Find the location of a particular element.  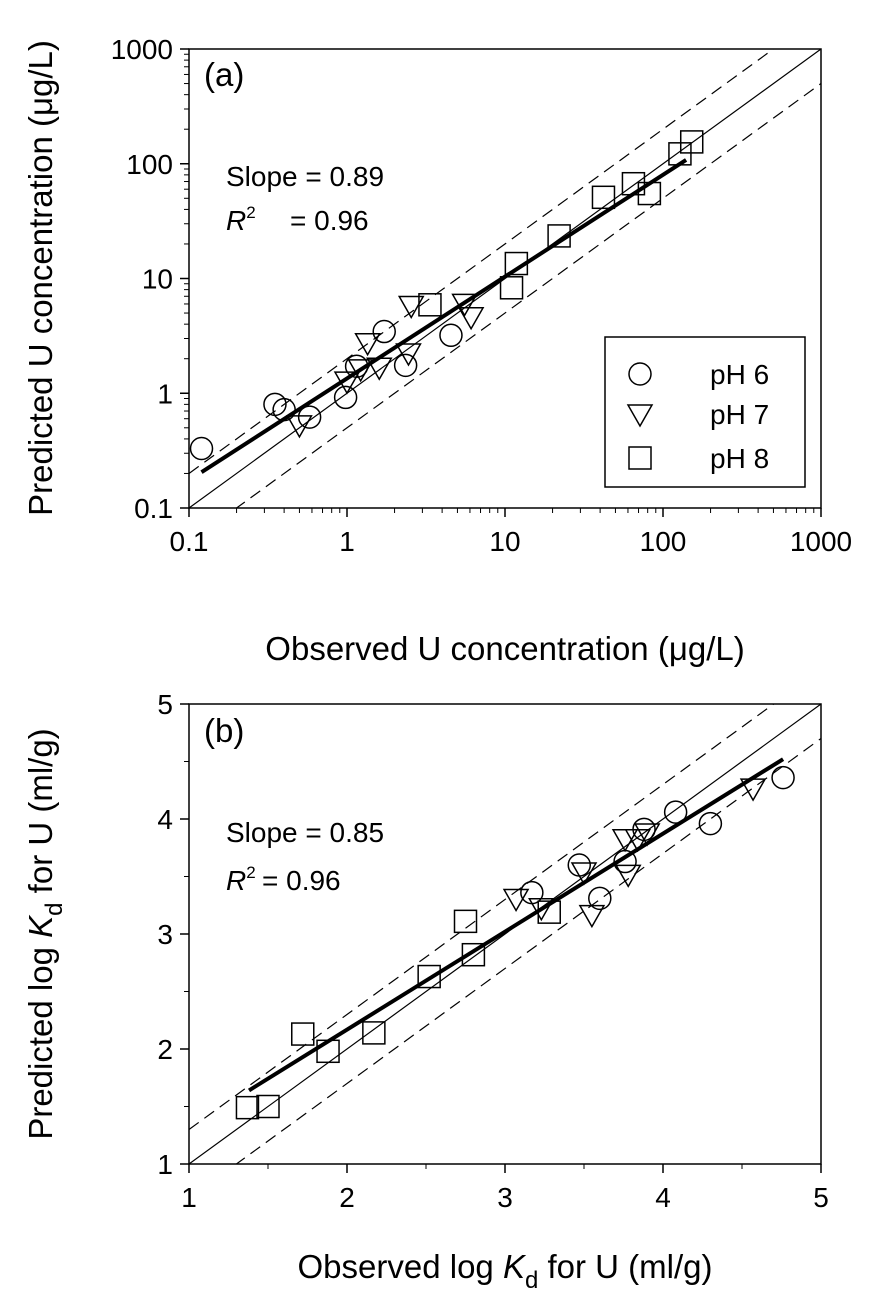

y-tick-label: 3 is located at coordinates (165, 934).